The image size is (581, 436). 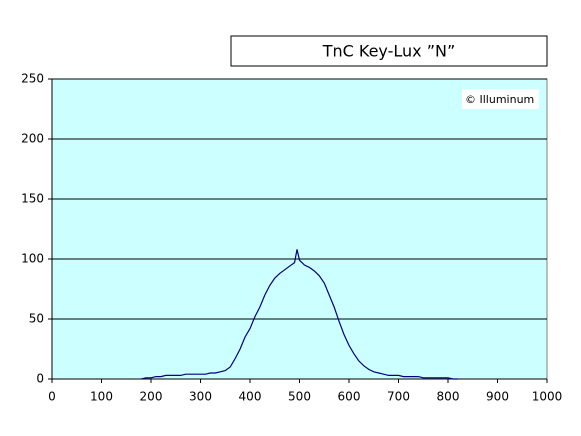 I want to click on x-tick-label: 100, so click(x=101, y=397).